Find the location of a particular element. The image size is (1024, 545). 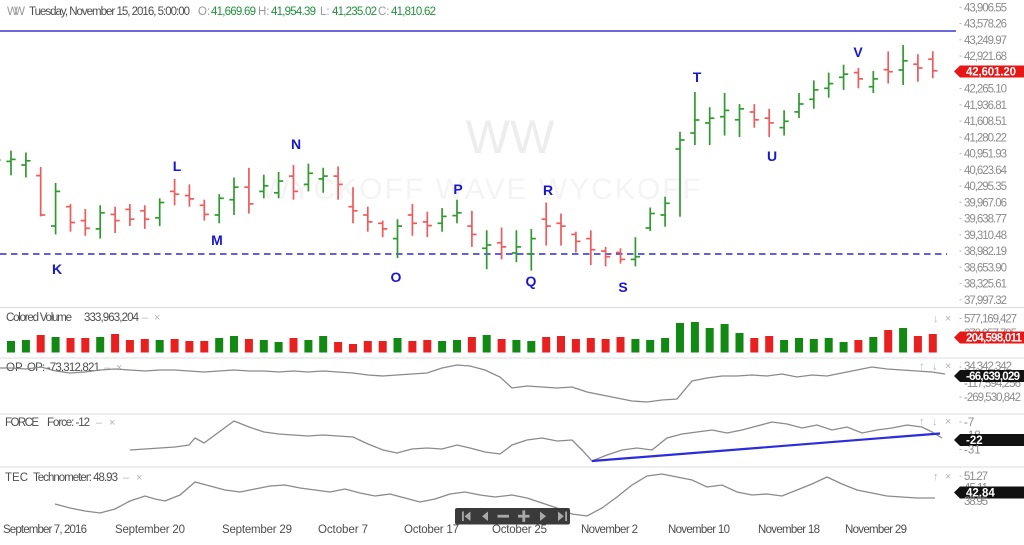

svg-text: 40,623.64 is located at coordinates (986, 171).